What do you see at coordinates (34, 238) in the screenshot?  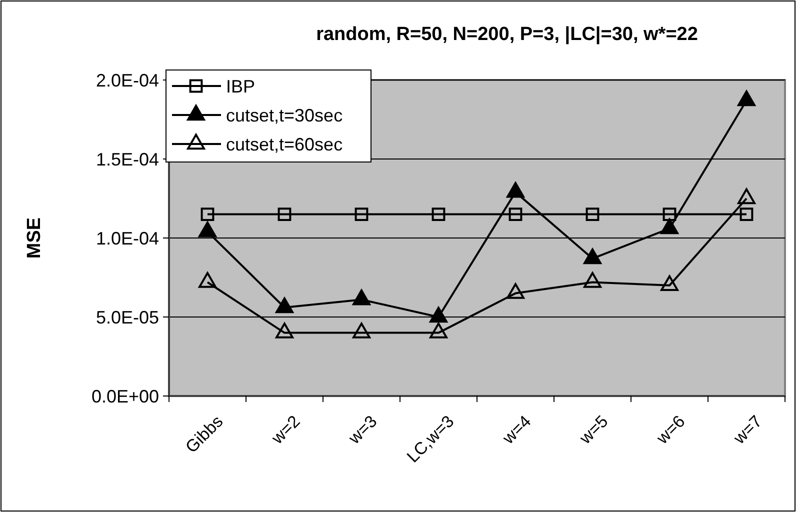 I see `y-axis-title: MSE` at bounding box center [34, 238].